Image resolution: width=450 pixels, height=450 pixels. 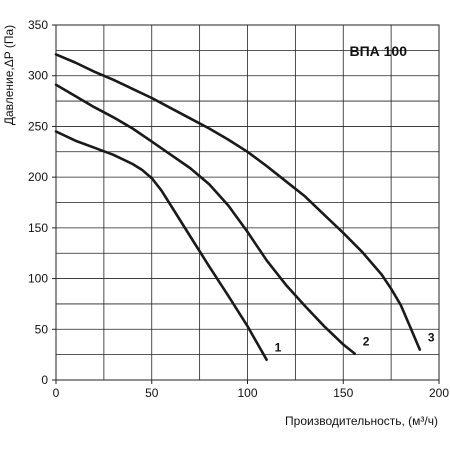 I want to click on curve-labels: 1 2 3, so click(x=355, y=343).